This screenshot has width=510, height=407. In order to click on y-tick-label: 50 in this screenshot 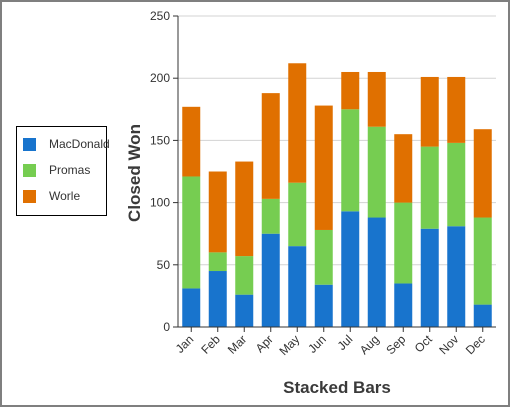, I will do `click(164, 265)`.